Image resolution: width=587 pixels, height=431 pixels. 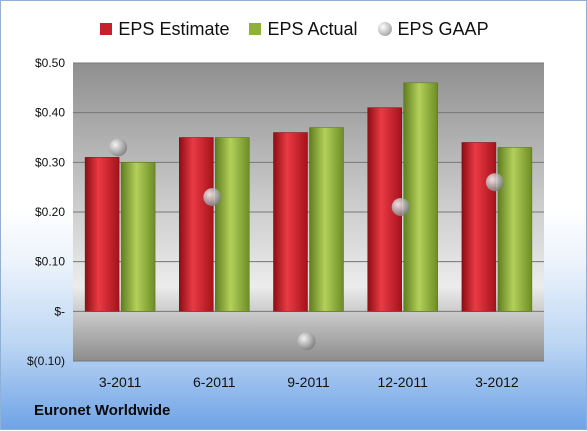 I want to click on x-tick-label: 3-2011, so click(x=120, y=382).